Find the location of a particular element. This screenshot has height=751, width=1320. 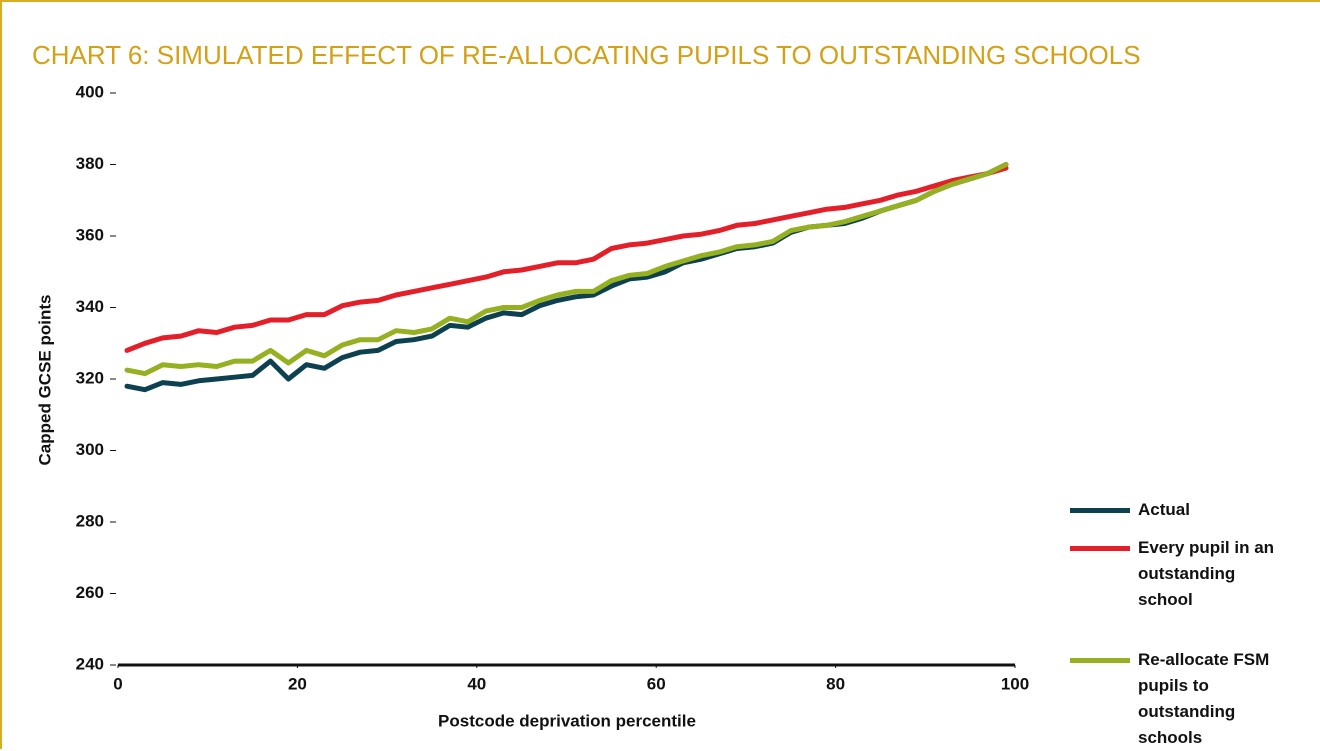

x-tick-label: 60 is located at coordinates (656, 683).